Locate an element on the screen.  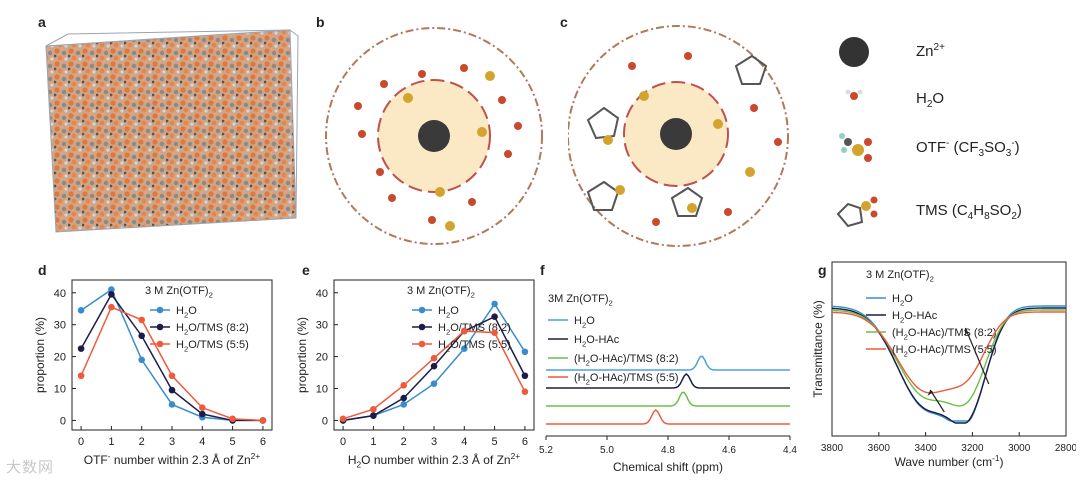
x-axis-label: H2O number within 2.3 Å of Zn2+​ is located at coordinates (434, 460).